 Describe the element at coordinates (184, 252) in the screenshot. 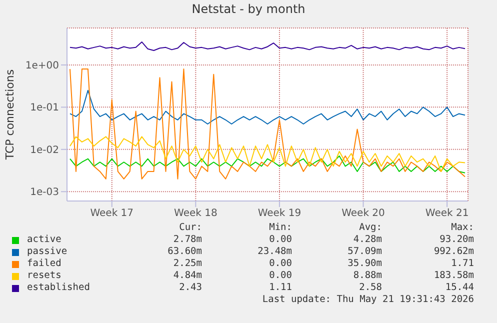

I see `text: 63.60m` at that location.